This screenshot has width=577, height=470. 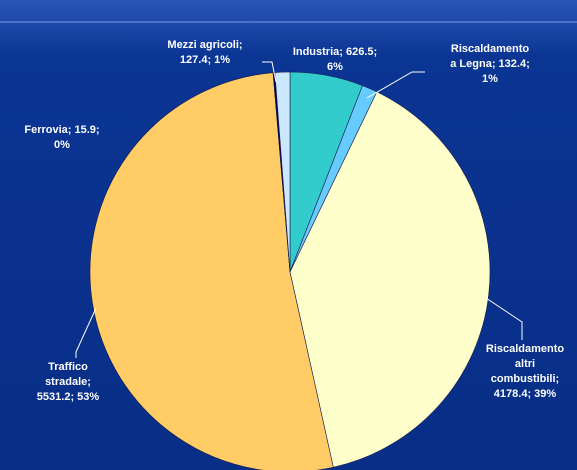 I want to click on data-label: combustibili;, so click(x=525, y=379).